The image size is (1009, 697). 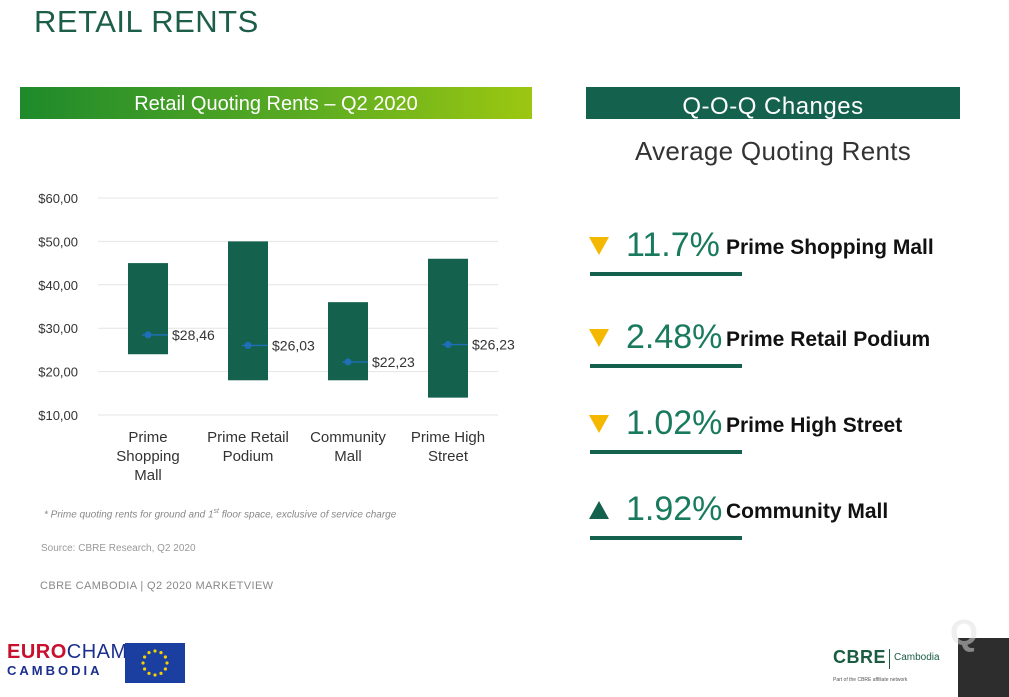 What do you see at coordinates (599, 510) in the screenshot?
I see `triangle-up-icon` at bounding box center [599, 510].